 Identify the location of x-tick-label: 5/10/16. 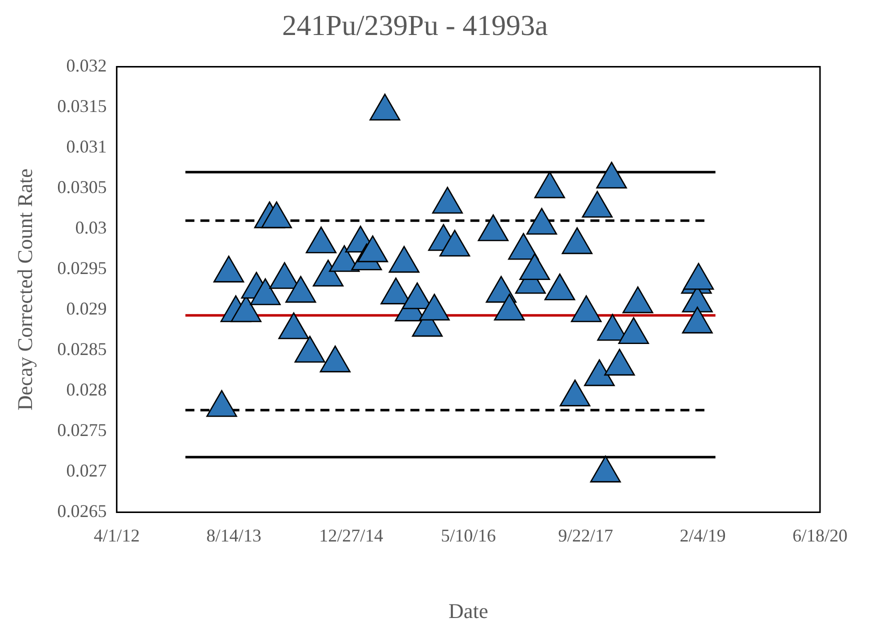
(468, 536).